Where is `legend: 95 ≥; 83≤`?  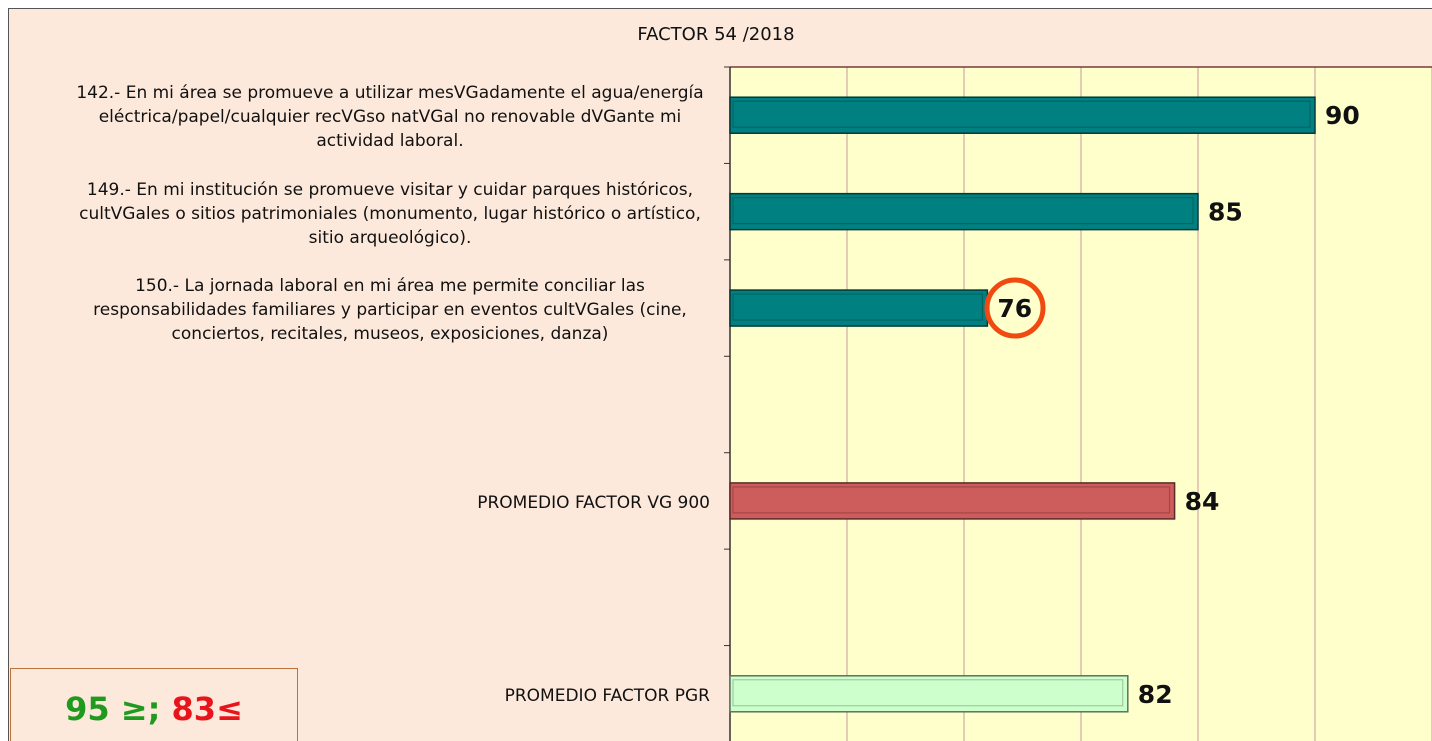 legend: 95 ≥; 83≤ is located at coordinates (154, 704).